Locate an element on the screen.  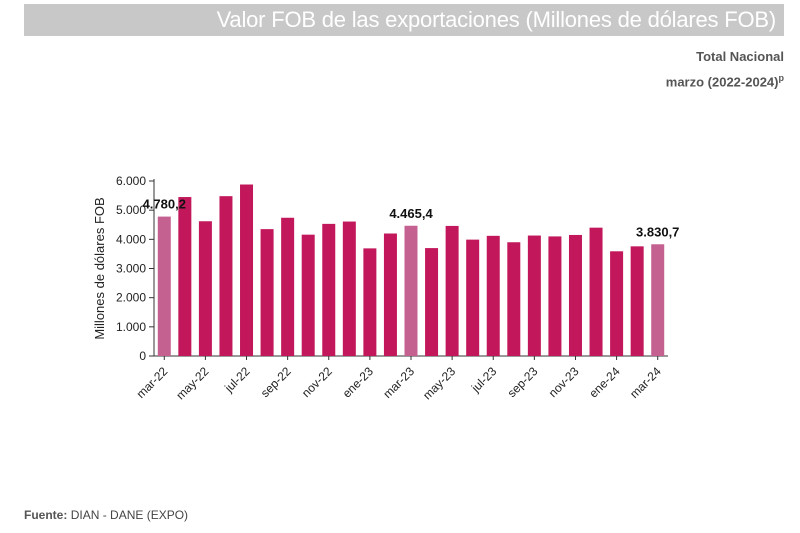
y-axis-title: Millones de dólares FOB is located at coordinates (99, 268).